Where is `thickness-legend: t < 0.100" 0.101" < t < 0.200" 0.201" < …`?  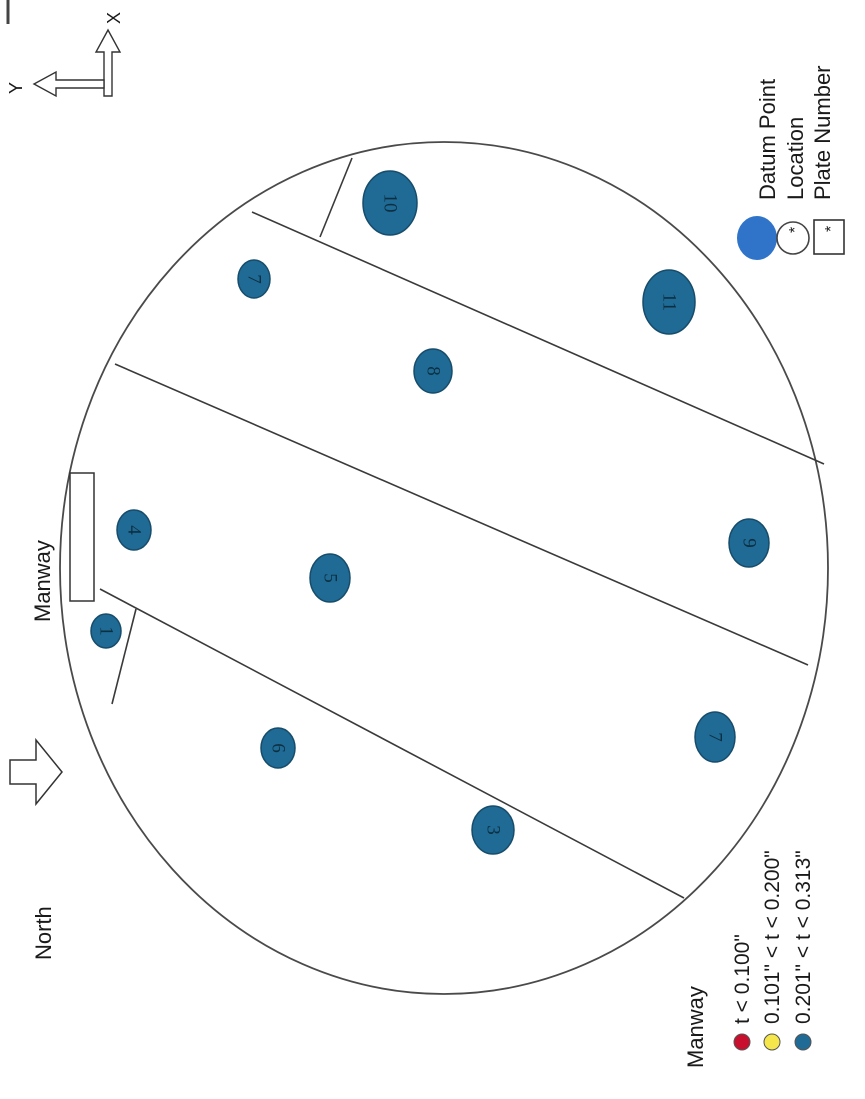
thickness-legend: t < 0.100" 0.101" < t < 0.200" 0.201" < … is located at coordinates (773, 950).